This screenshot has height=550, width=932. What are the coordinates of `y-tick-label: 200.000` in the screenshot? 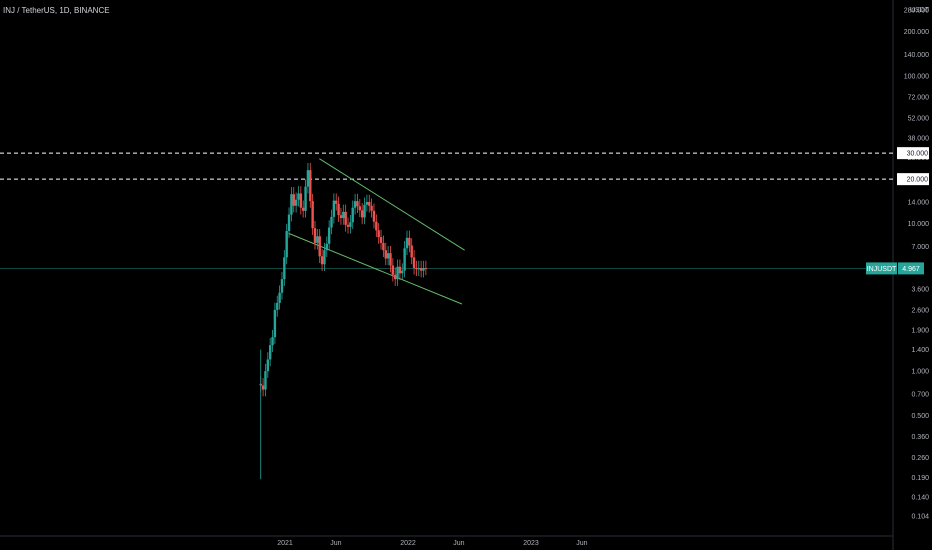 It's located at (916, 32).